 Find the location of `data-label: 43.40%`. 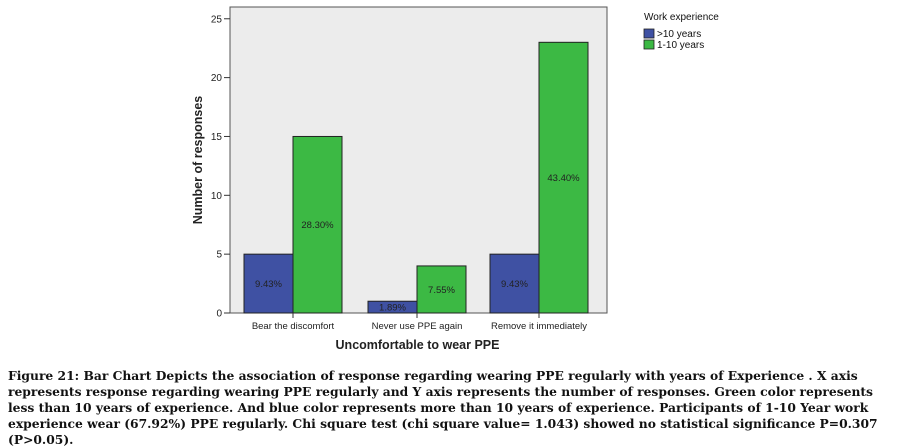

data-label: 43.40% is located at coordinates (563, 178).